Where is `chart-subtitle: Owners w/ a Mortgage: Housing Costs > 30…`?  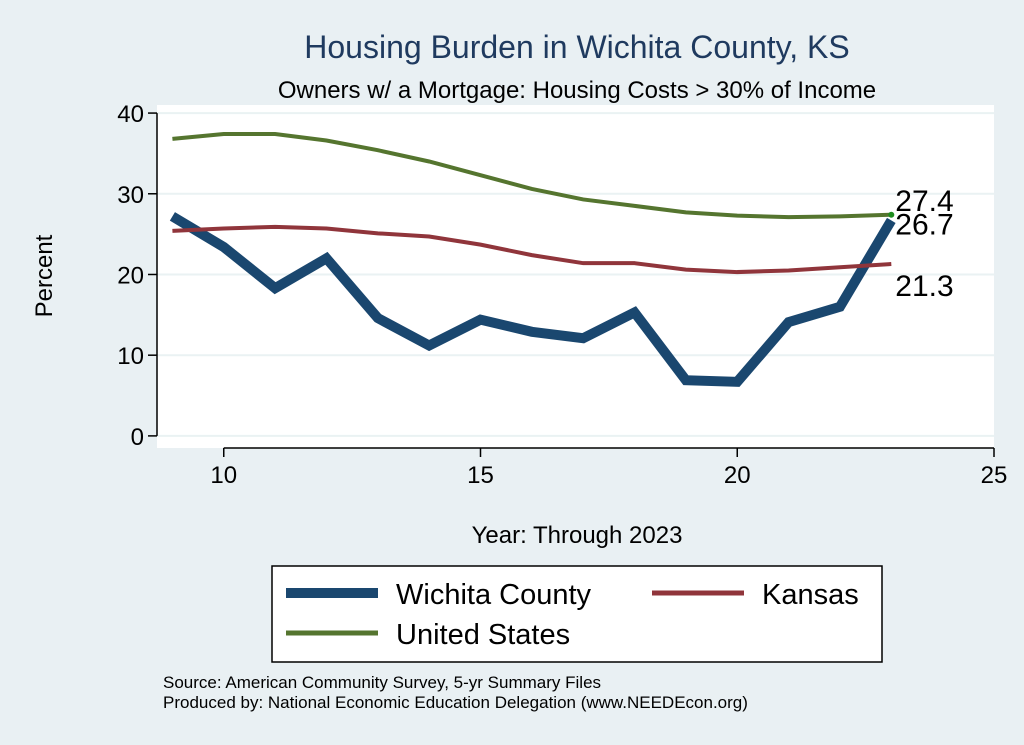
chart-subtitle: Owners w/ a Mortgage: Housing Costs > 30… is located at coordinates (577, 90).